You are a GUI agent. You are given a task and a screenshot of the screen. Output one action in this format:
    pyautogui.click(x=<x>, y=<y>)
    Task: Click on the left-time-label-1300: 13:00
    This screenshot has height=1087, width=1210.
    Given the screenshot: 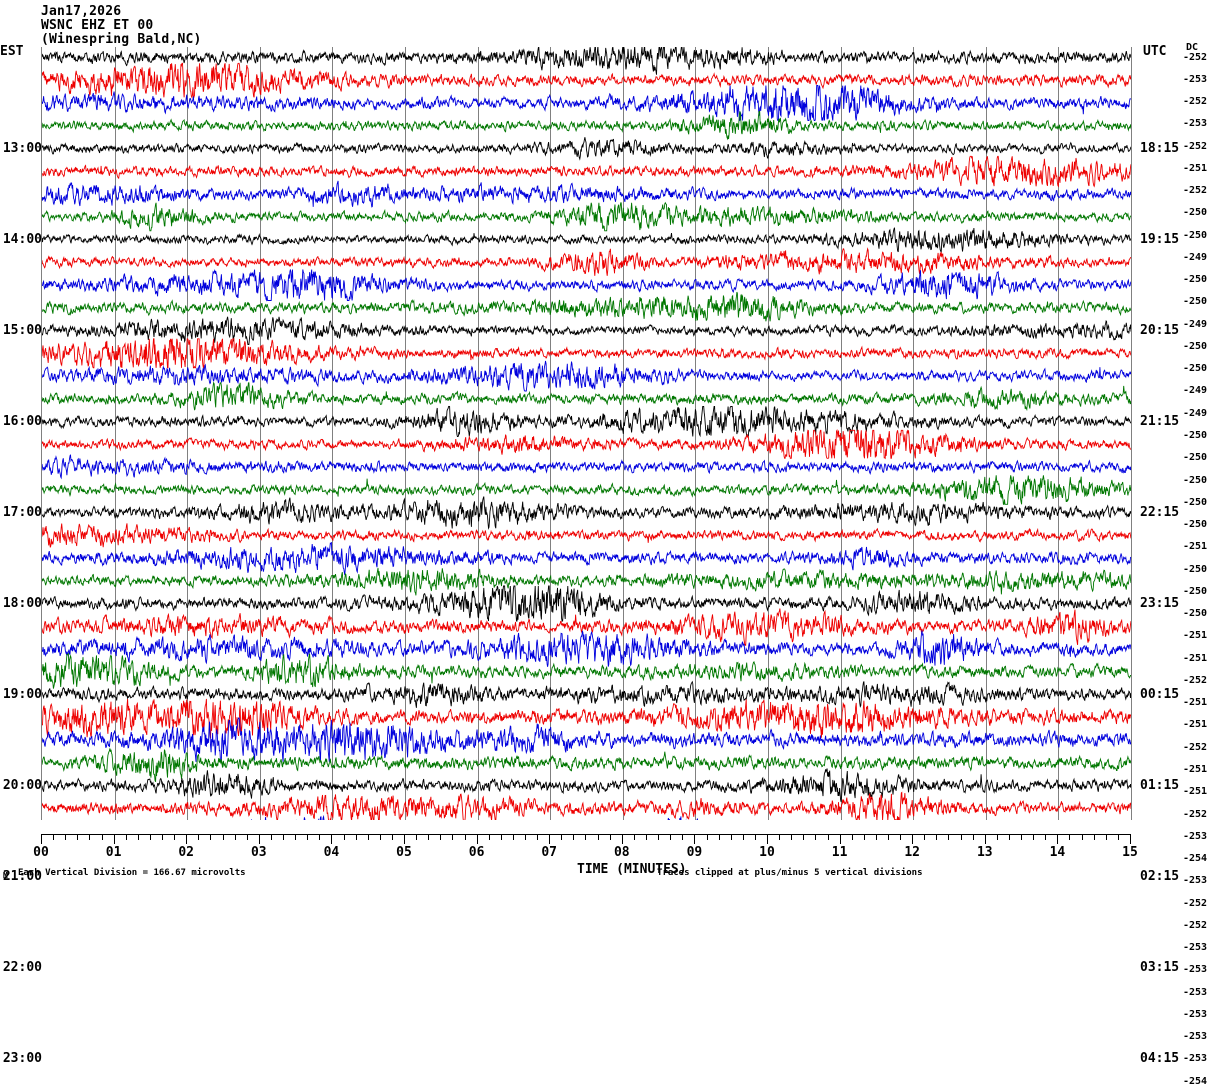 What is the action you would take?
    pyautogui.click(x=22, y=148)
    